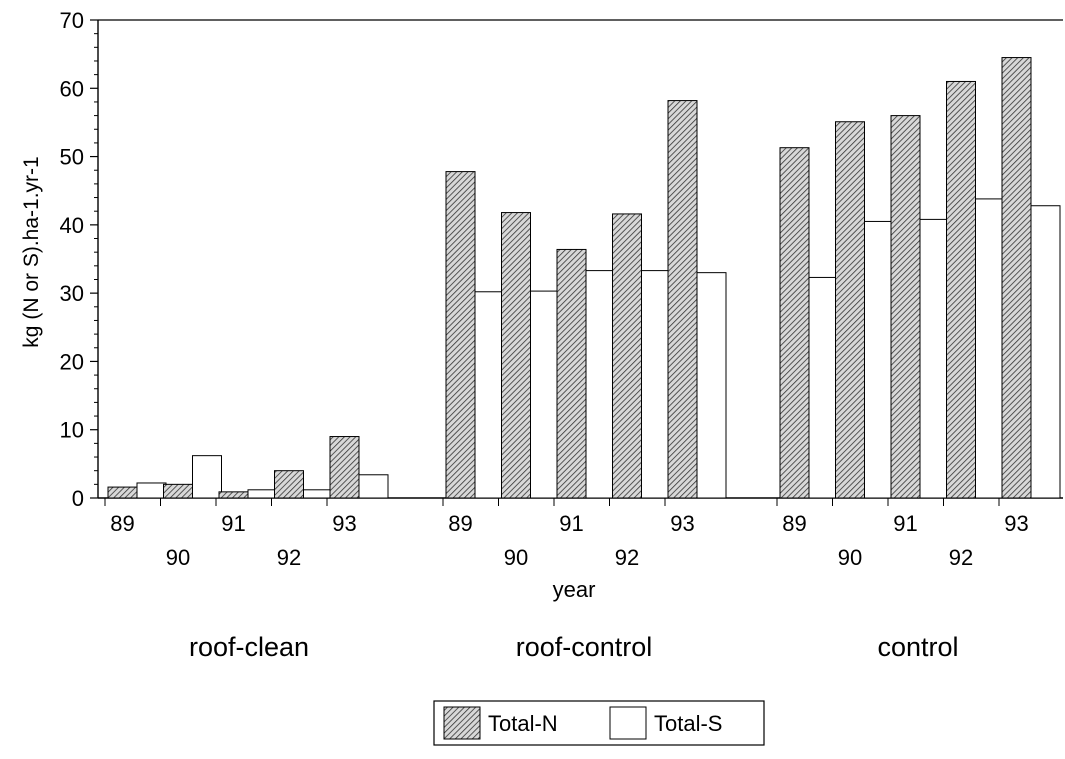 The width and height of the screenshot is (1065, 759). Describe the element at coordinates (31, 251) in the screenshot. I see `y-axis-label: kg (N or S).ha-1.yr-1` at that location.